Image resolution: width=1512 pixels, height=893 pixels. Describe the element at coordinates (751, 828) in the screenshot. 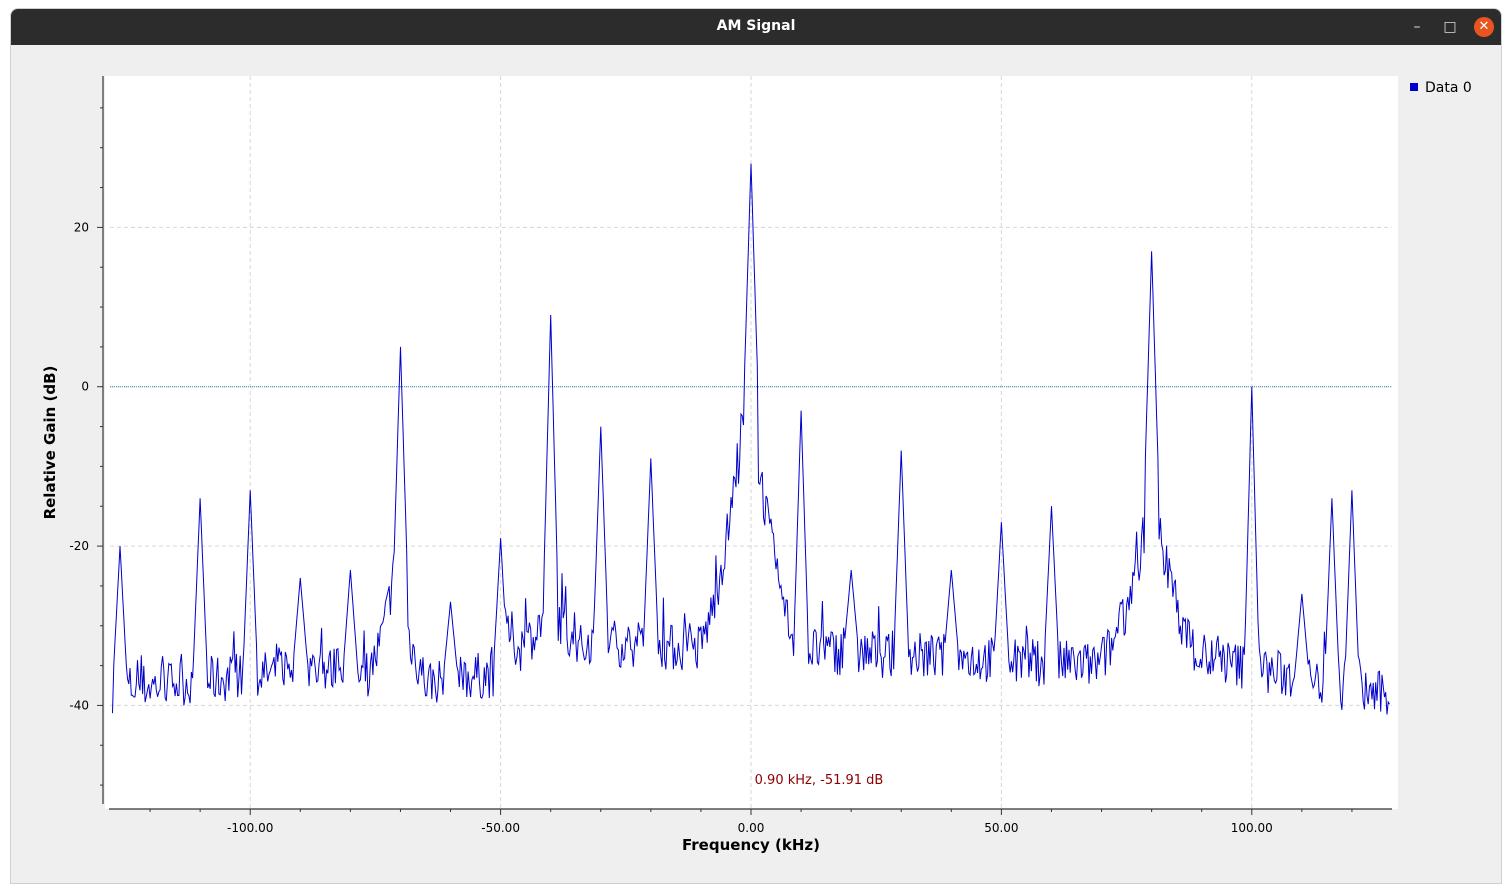

I see `x-tick-label: 0.00` at that location.